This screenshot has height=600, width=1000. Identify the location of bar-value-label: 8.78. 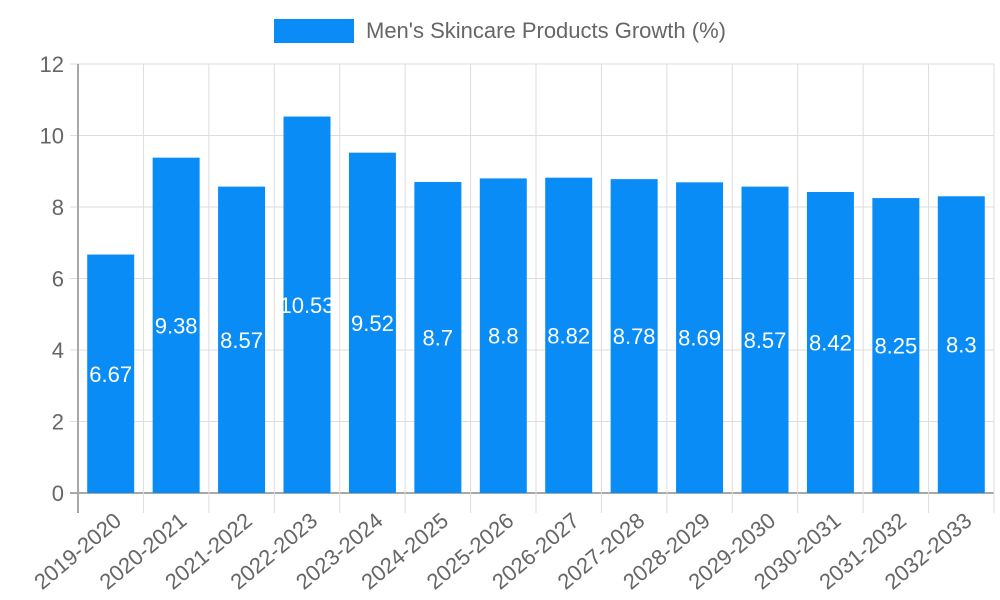
(634, 336).